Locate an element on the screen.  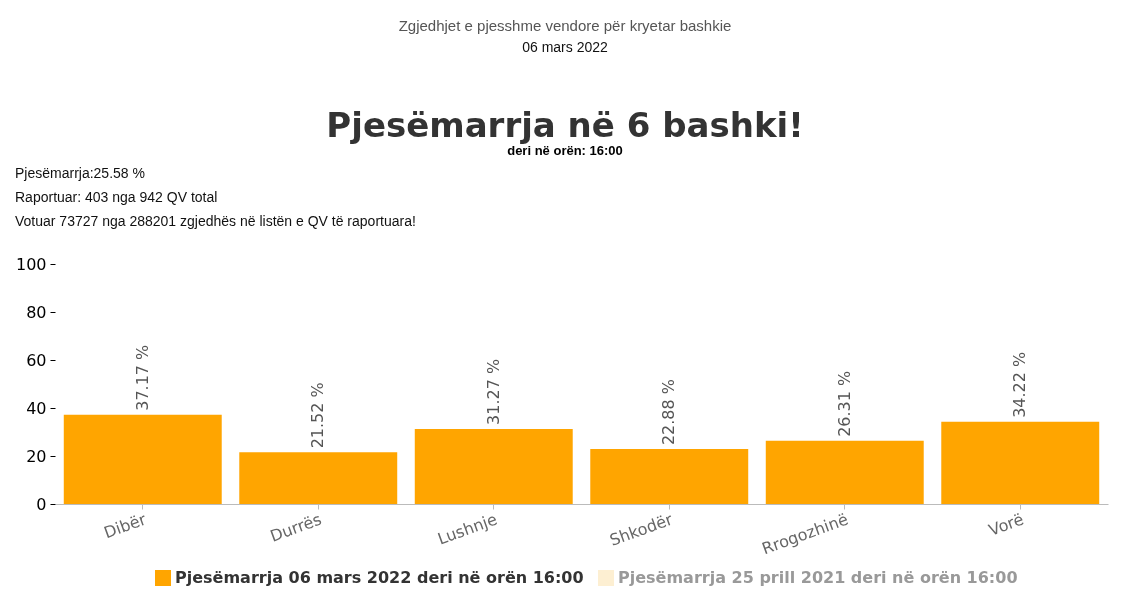
data-label: 37.17 % is located at coordinates (142, 377).